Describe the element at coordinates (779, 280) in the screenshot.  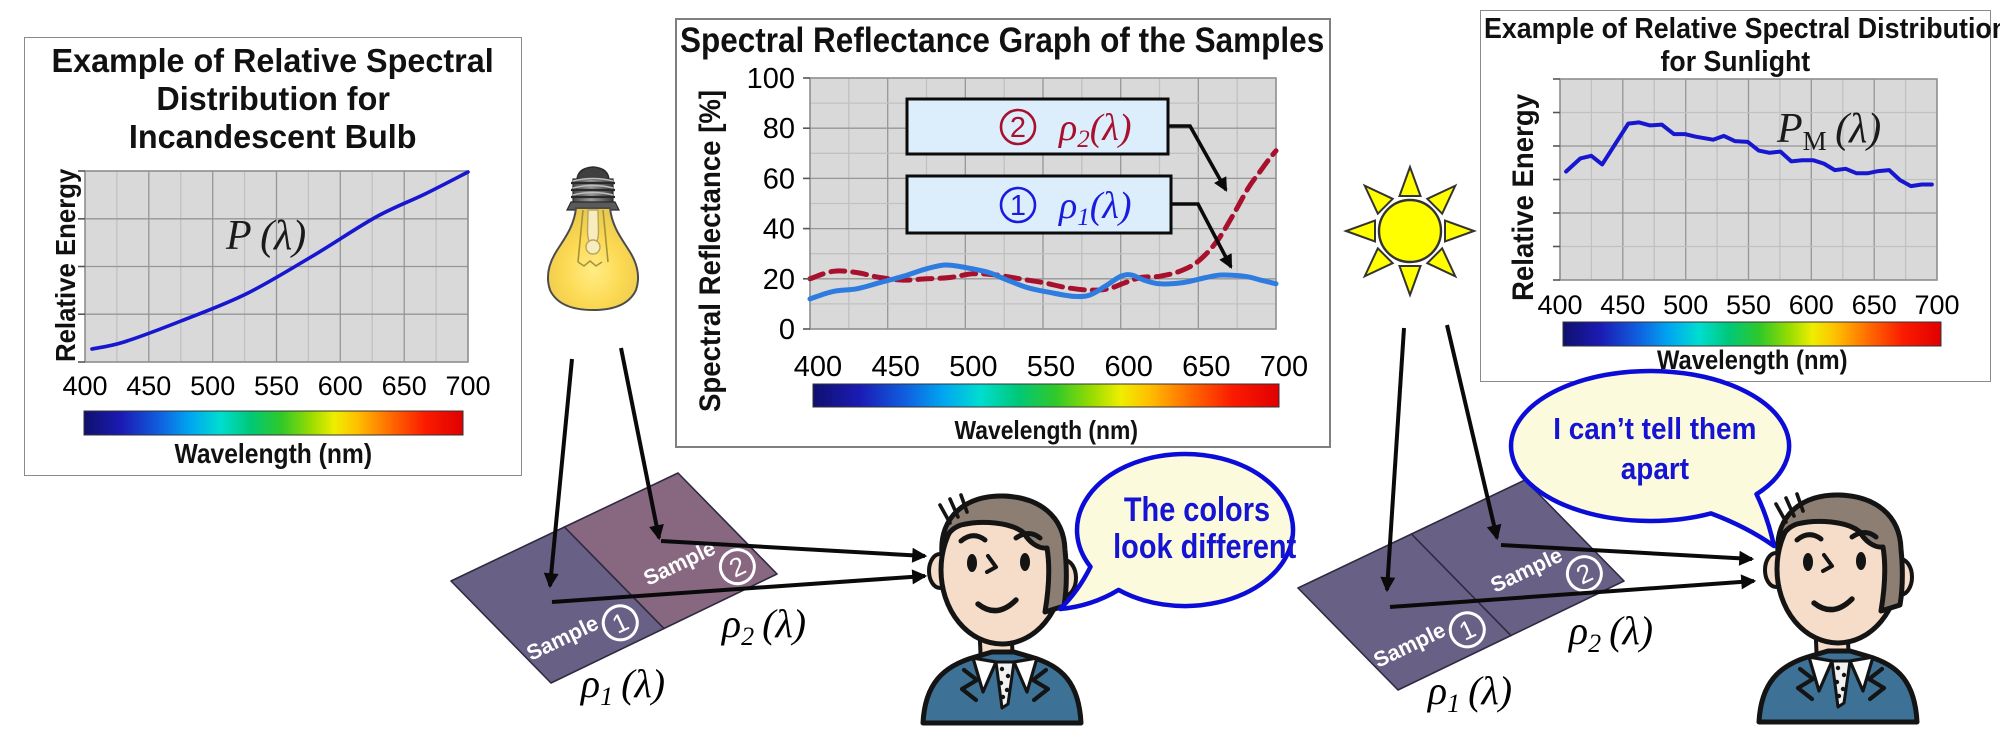
I see `svg-text: 20` at that location.